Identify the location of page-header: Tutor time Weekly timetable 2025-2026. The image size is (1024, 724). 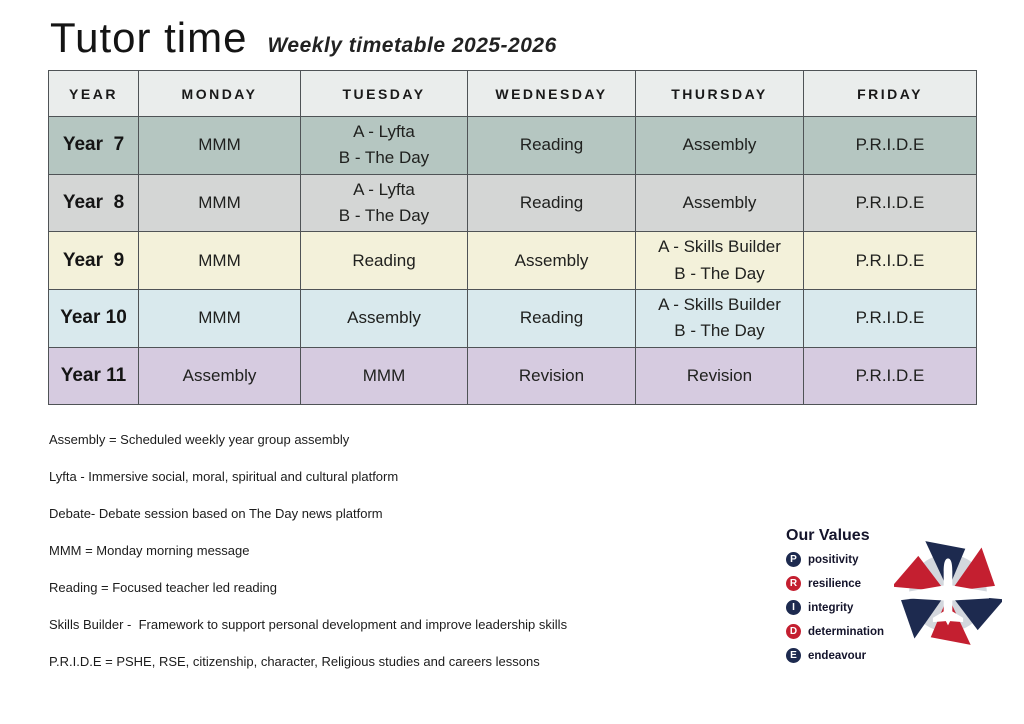
(303, 38).